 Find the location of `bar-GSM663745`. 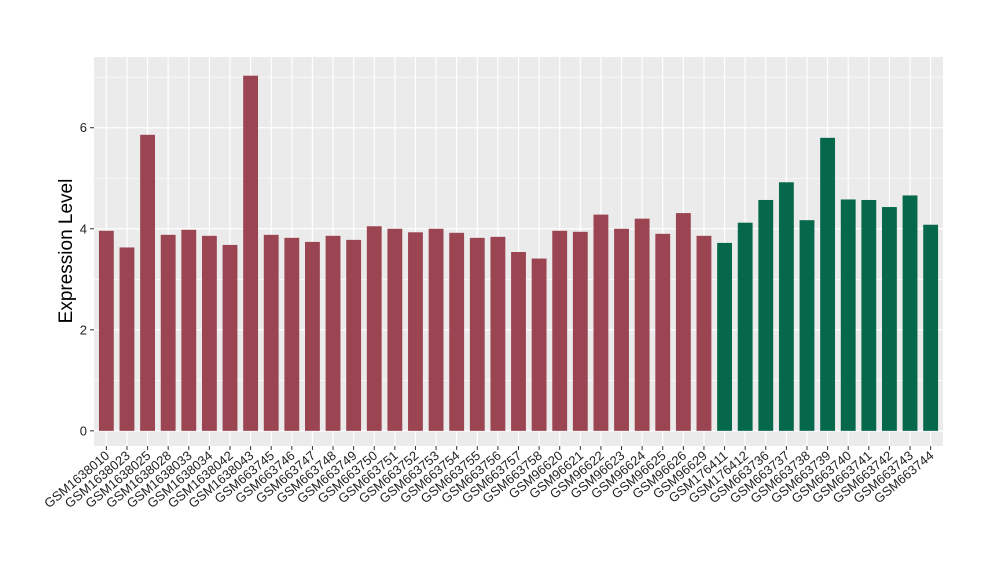

bar-GSM663745 is located at coordinates (271, 332).